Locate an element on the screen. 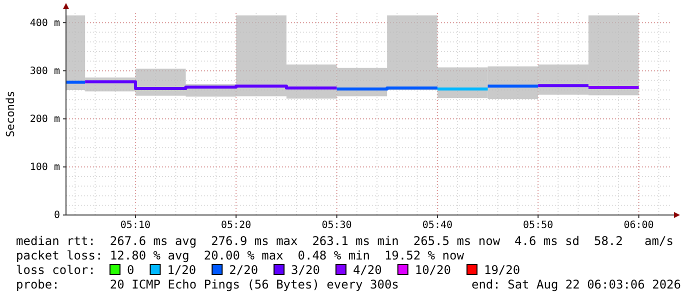 The image size is (697, 297). y-tick-label: 200 m is located at coordinates (45, 120).